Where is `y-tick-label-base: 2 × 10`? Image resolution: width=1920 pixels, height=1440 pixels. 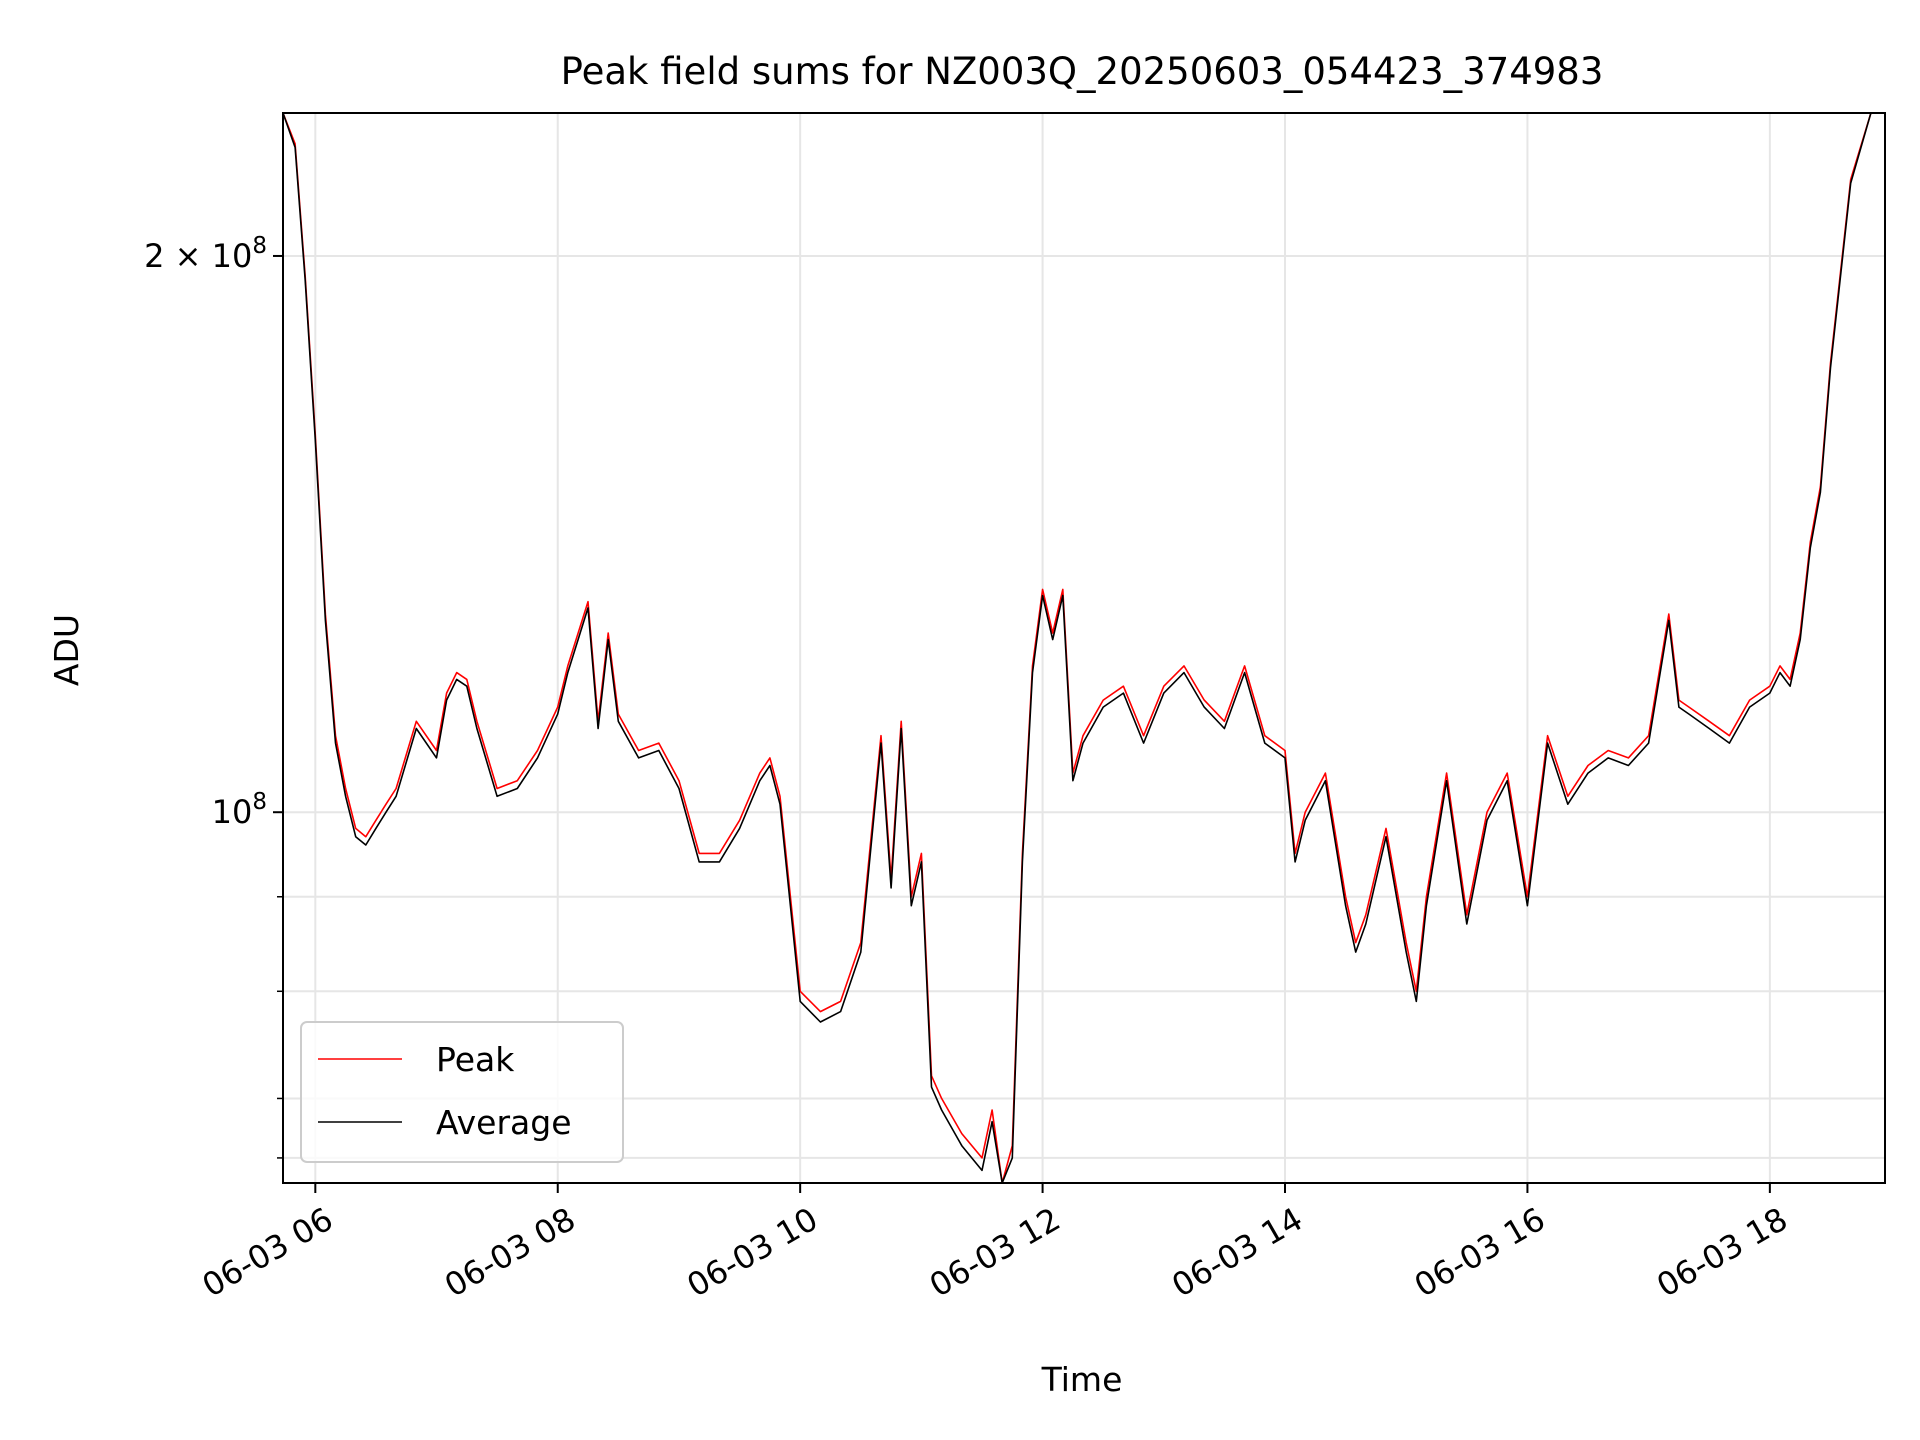
y-tick-label-base: 2 × 10 is located at coordinates (198, 256).